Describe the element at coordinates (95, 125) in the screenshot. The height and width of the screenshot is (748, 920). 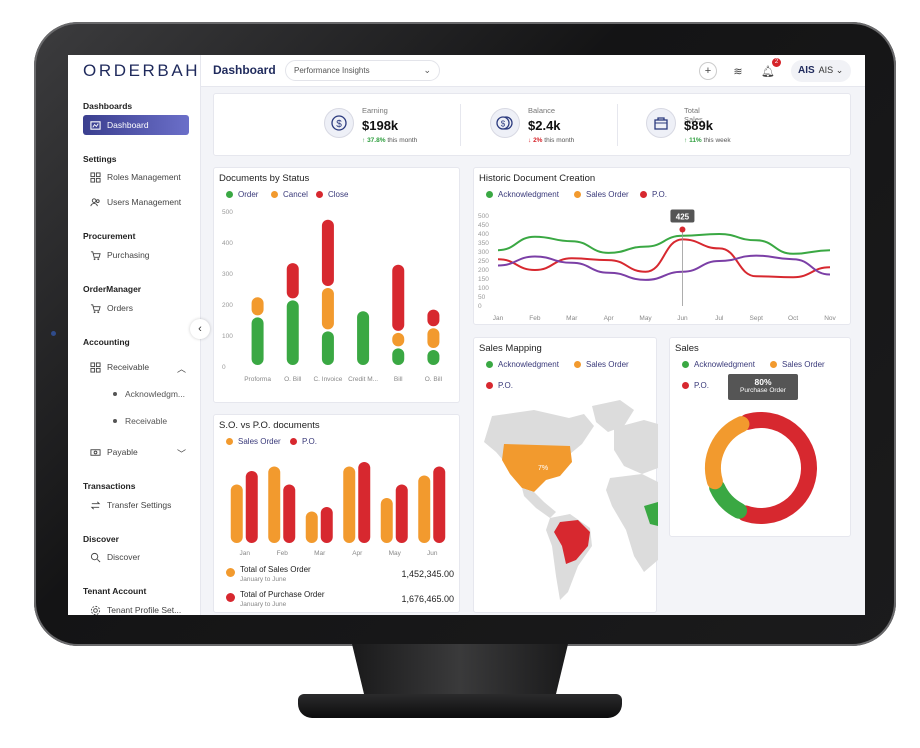
I see `dashboard-icon` at that location.